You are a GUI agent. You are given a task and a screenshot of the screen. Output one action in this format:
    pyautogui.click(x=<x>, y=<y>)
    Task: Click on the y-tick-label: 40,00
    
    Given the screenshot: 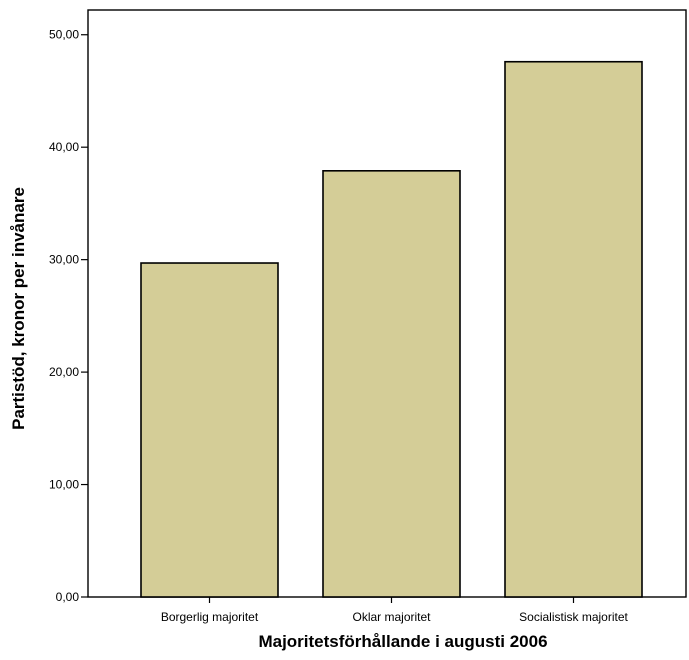 What is the action you would take?
    pyautogui.click(x=64, y=147)
    